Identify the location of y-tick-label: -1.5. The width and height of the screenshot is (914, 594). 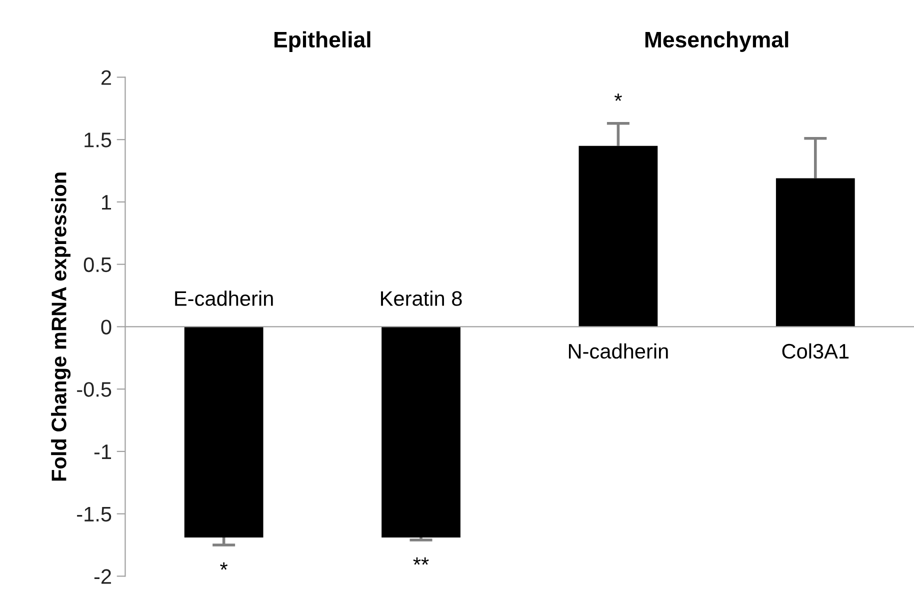
(94, 514).